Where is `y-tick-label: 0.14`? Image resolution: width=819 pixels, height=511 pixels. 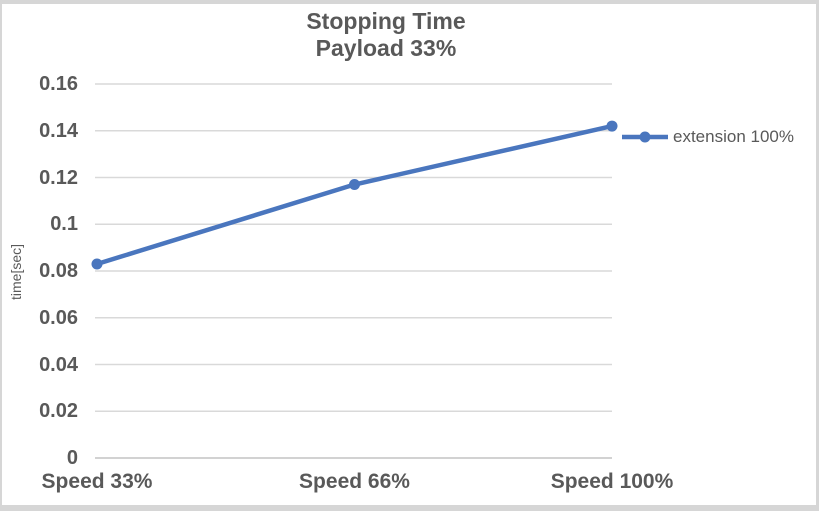 y-tick-label: 0.14 is located at coordinates (58, 130).